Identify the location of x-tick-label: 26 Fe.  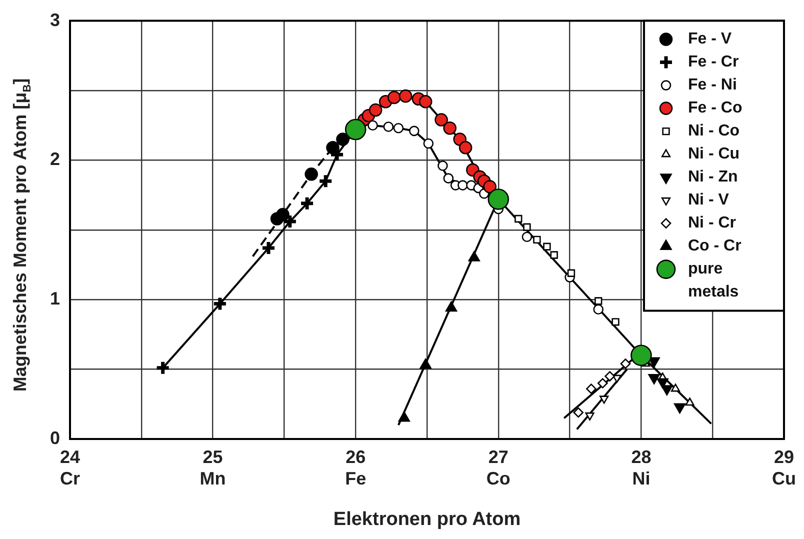
(355, 467).